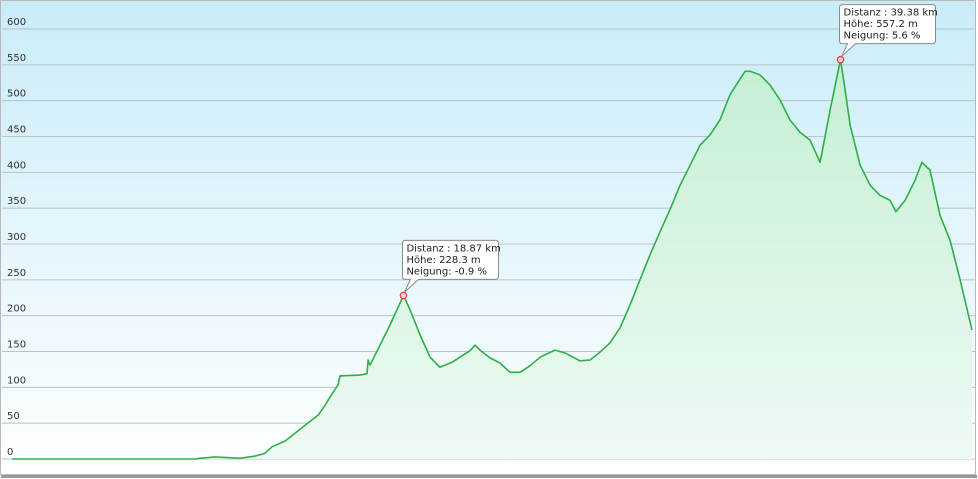  What do you see at coordinates (10, 452) in the screenshot?
I see `y-tick-label: 0` at bounding box center [10, 452].